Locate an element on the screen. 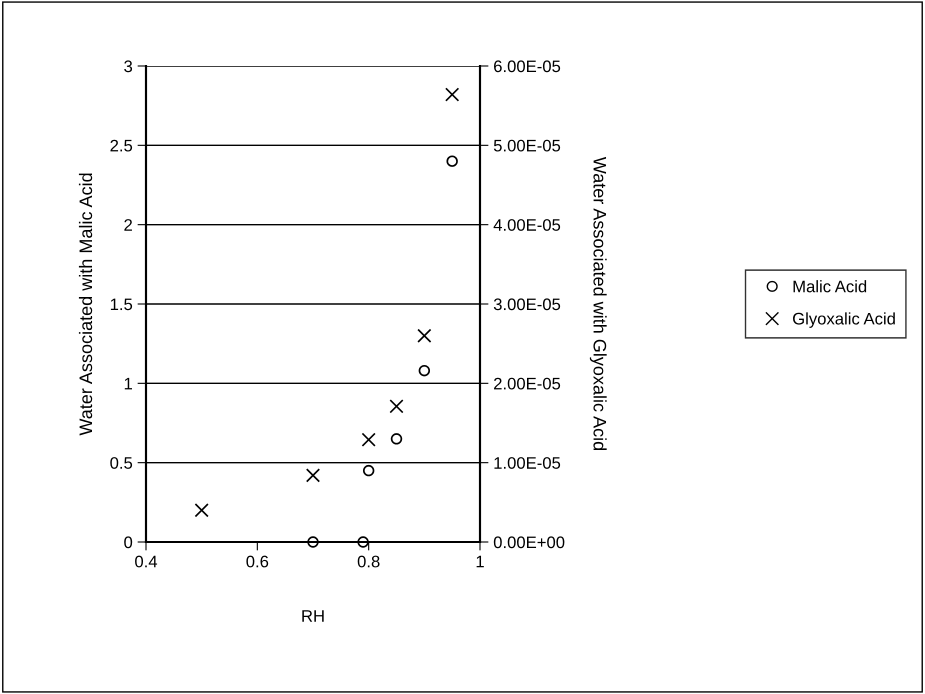 This screenshot has width=925, height=694. y2-tick-label: 3.00E-05 is located at coordinates (527, 304).